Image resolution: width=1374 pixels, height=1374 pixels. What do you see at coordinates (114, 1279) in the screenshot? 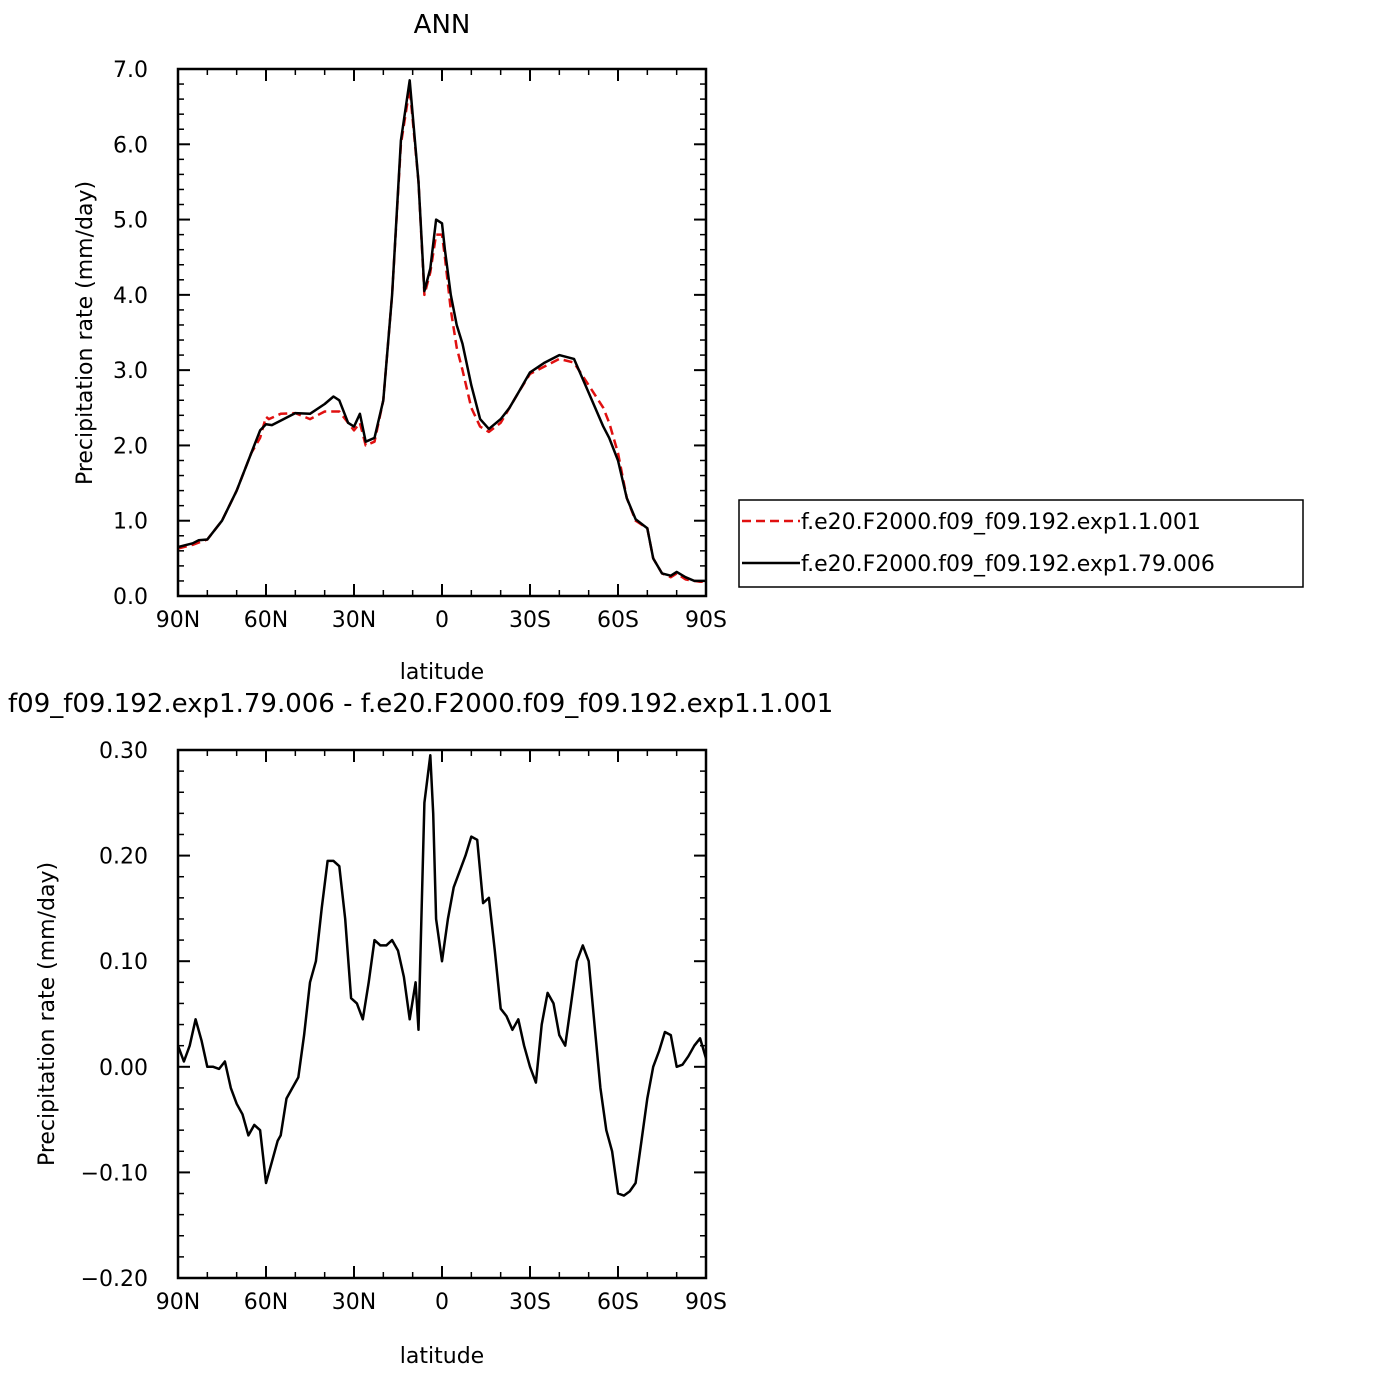
I see `y-tick-label: −0.20` at bounding box center [114, 1279].